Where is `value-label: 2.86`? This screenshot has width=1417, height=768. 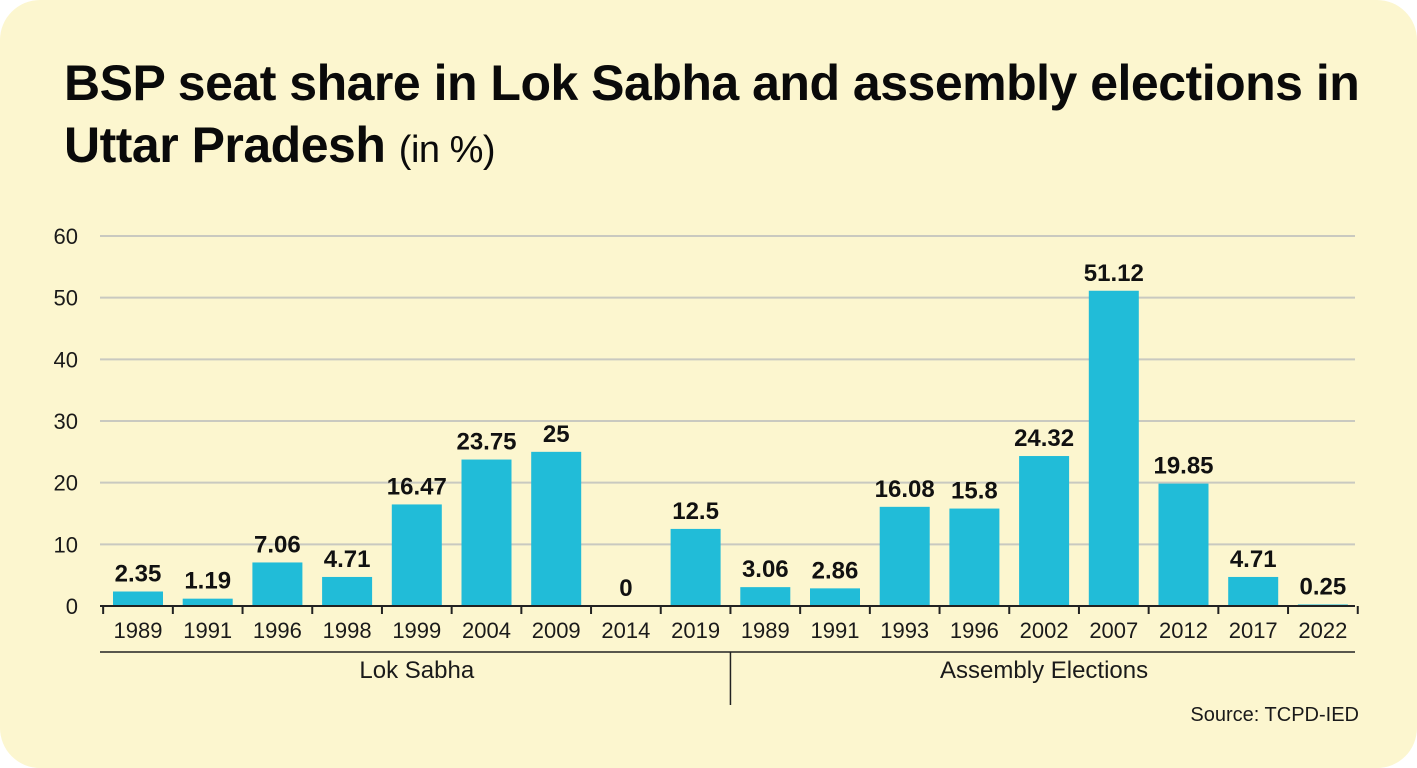
value-label: 2.86 is located at coordinates (835, 570).